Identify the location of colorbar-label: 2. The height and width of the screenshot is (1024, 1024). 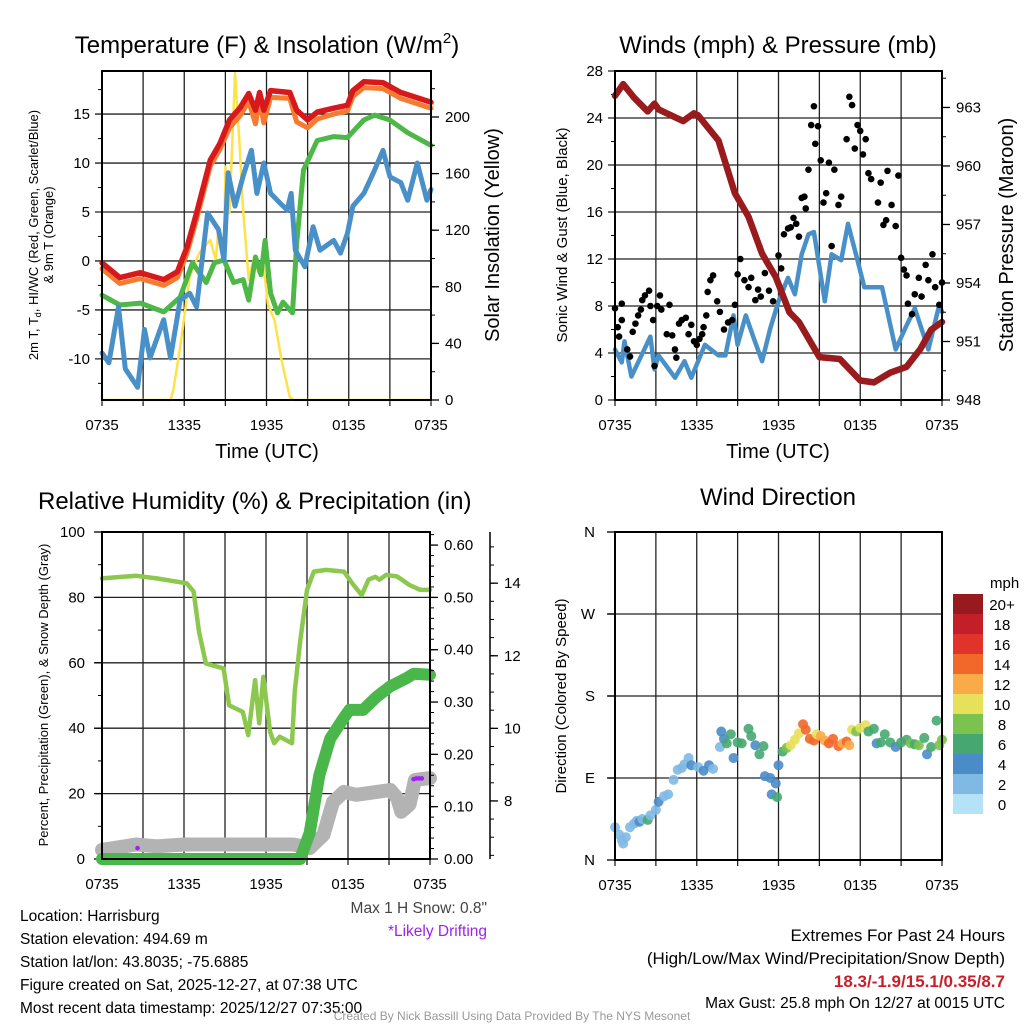
(1002, 785).